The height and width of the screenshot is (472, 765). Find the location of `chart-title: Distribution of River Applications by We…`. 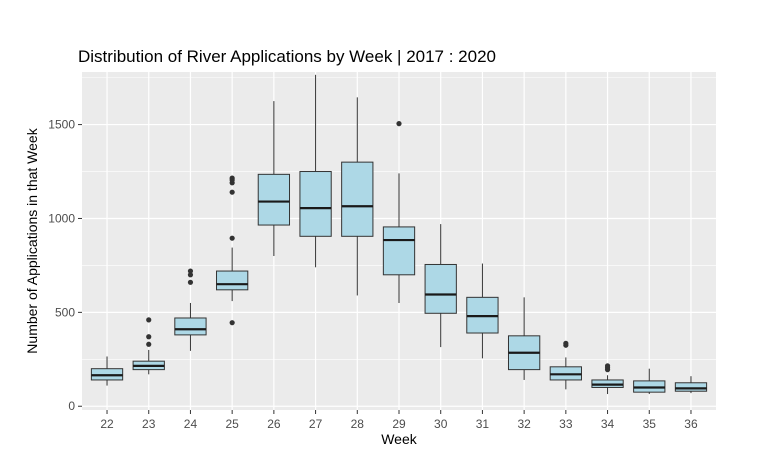

chart-title: Distribution of River Applications by We… is located at coordinates (287, 56).